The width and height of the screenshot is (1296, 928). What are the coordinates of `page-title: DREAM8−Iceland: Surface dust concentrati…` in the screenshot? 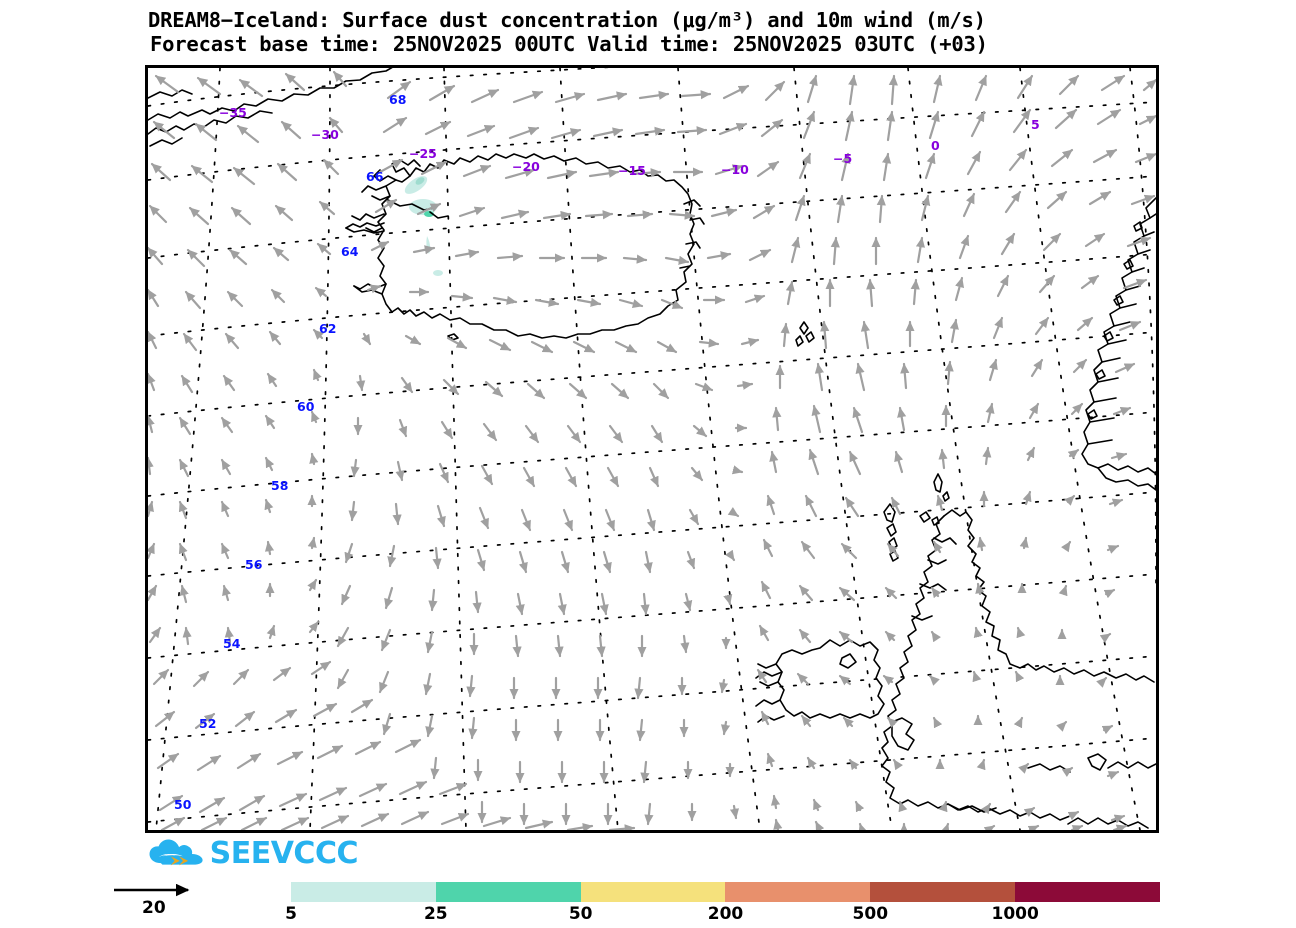 It's located at (567, 20).